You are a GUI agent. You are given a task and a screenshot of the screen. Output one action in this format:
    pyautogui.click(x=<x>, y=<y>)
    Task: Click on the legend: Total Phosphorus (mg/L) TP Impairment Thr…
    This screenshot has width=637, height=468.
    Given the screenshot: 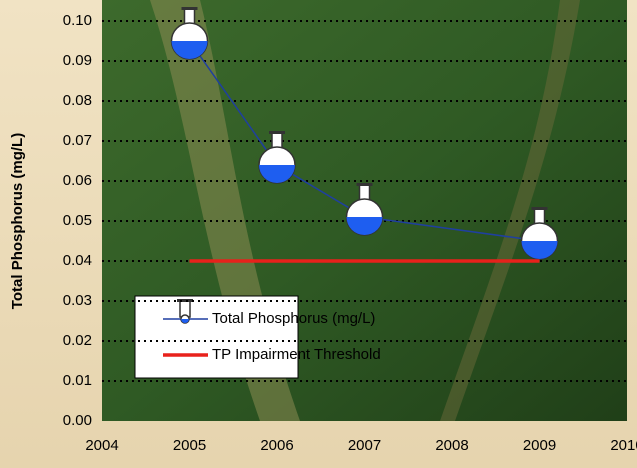 What is the action you would take?
    pyautogui.click(x=257, y=337)
    